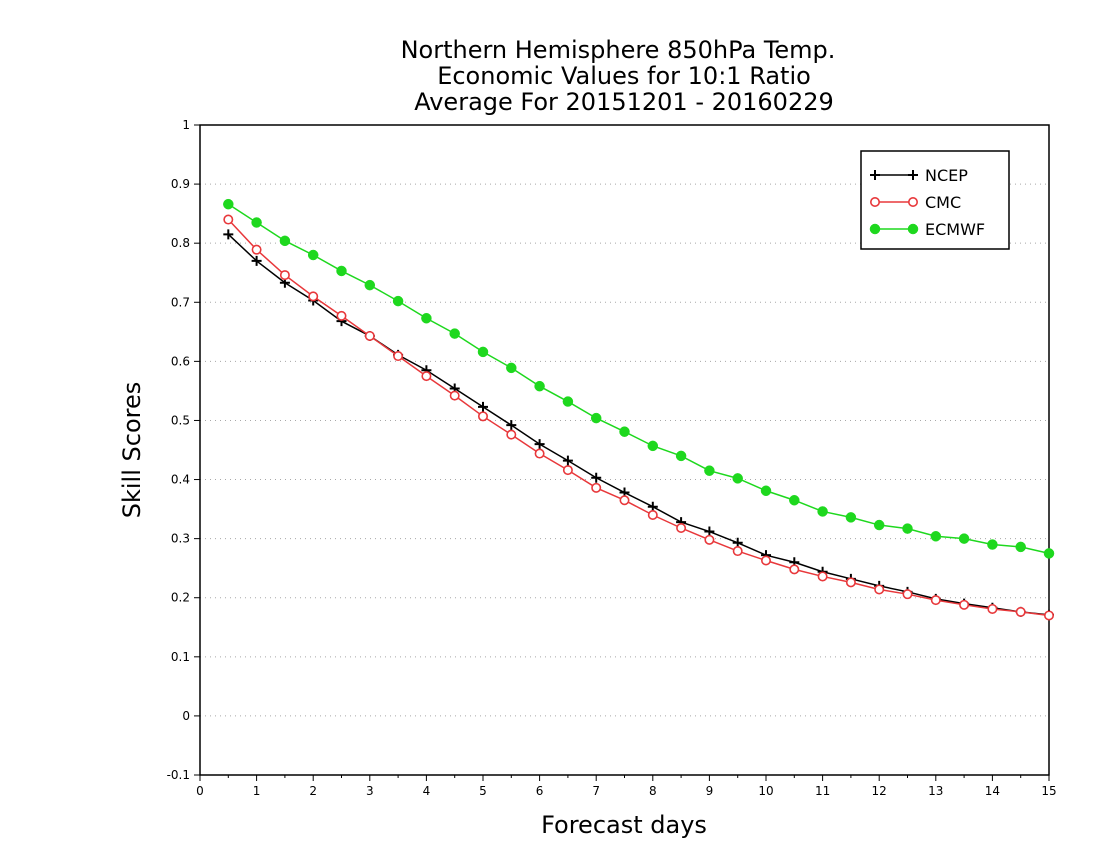 The height and width of the screenshot is (850, 1100). I want to click on x-tick-label: 8, so click(653, 791).